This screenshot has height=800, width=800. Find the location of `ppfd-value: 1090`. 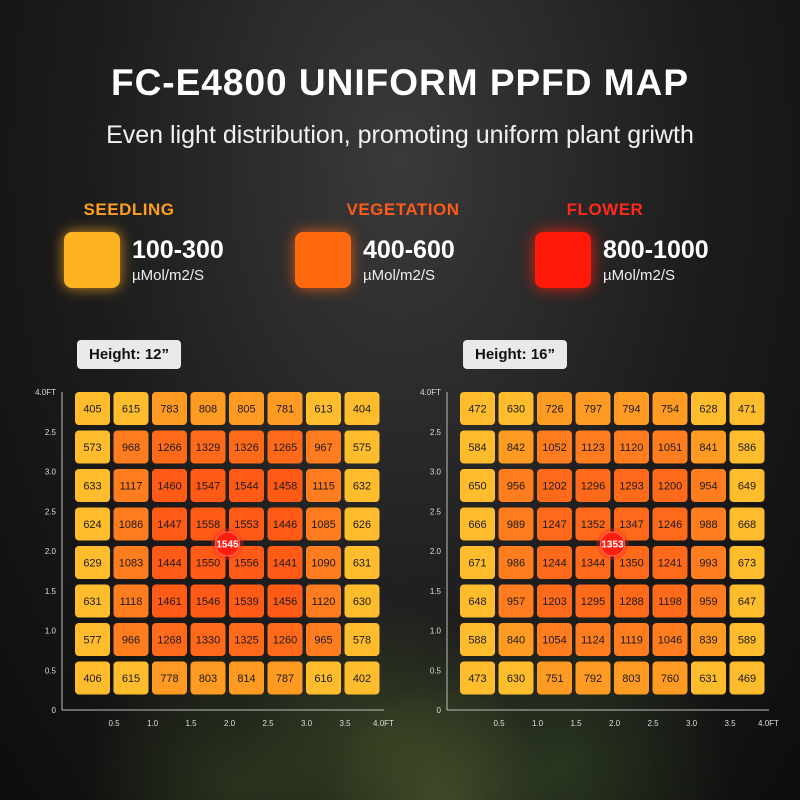

ppfd-value: 1090 is located at coordinates (323, 564).